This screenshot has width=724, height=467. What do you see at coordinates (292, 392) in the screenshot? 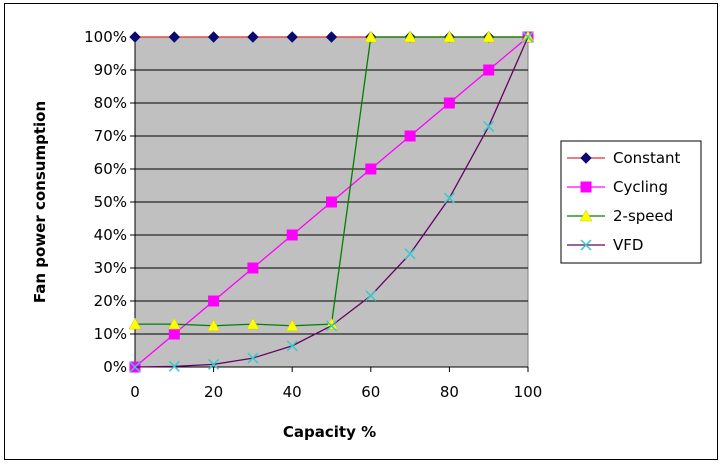
I see `x-tick-label: 40` at bounding box center [292, 392].